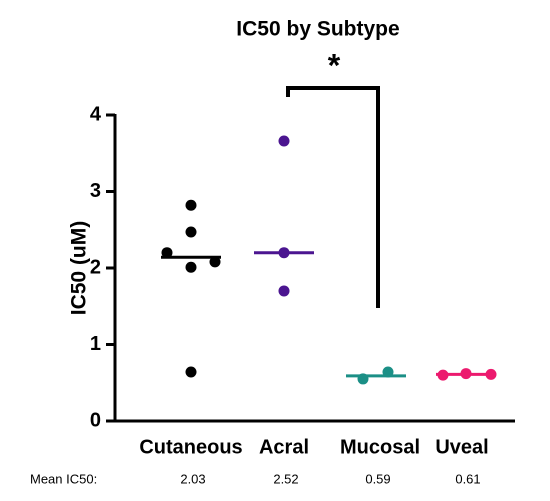 This screenshot has width=550, height=501. What do you see at coordinates (333, 197) in the screenshot?
I see `significance-bracket` at bounding box center [333, 197].